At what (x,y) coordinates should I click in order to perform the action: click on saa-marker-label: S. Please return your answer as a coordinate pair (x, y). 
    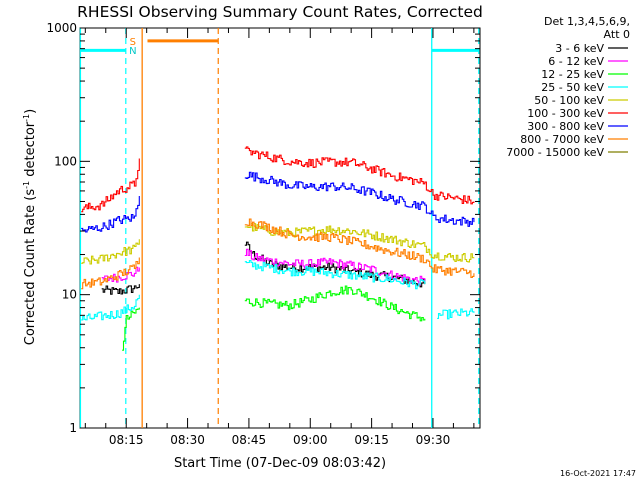
    Looking at the image, I should click on (133, 42).